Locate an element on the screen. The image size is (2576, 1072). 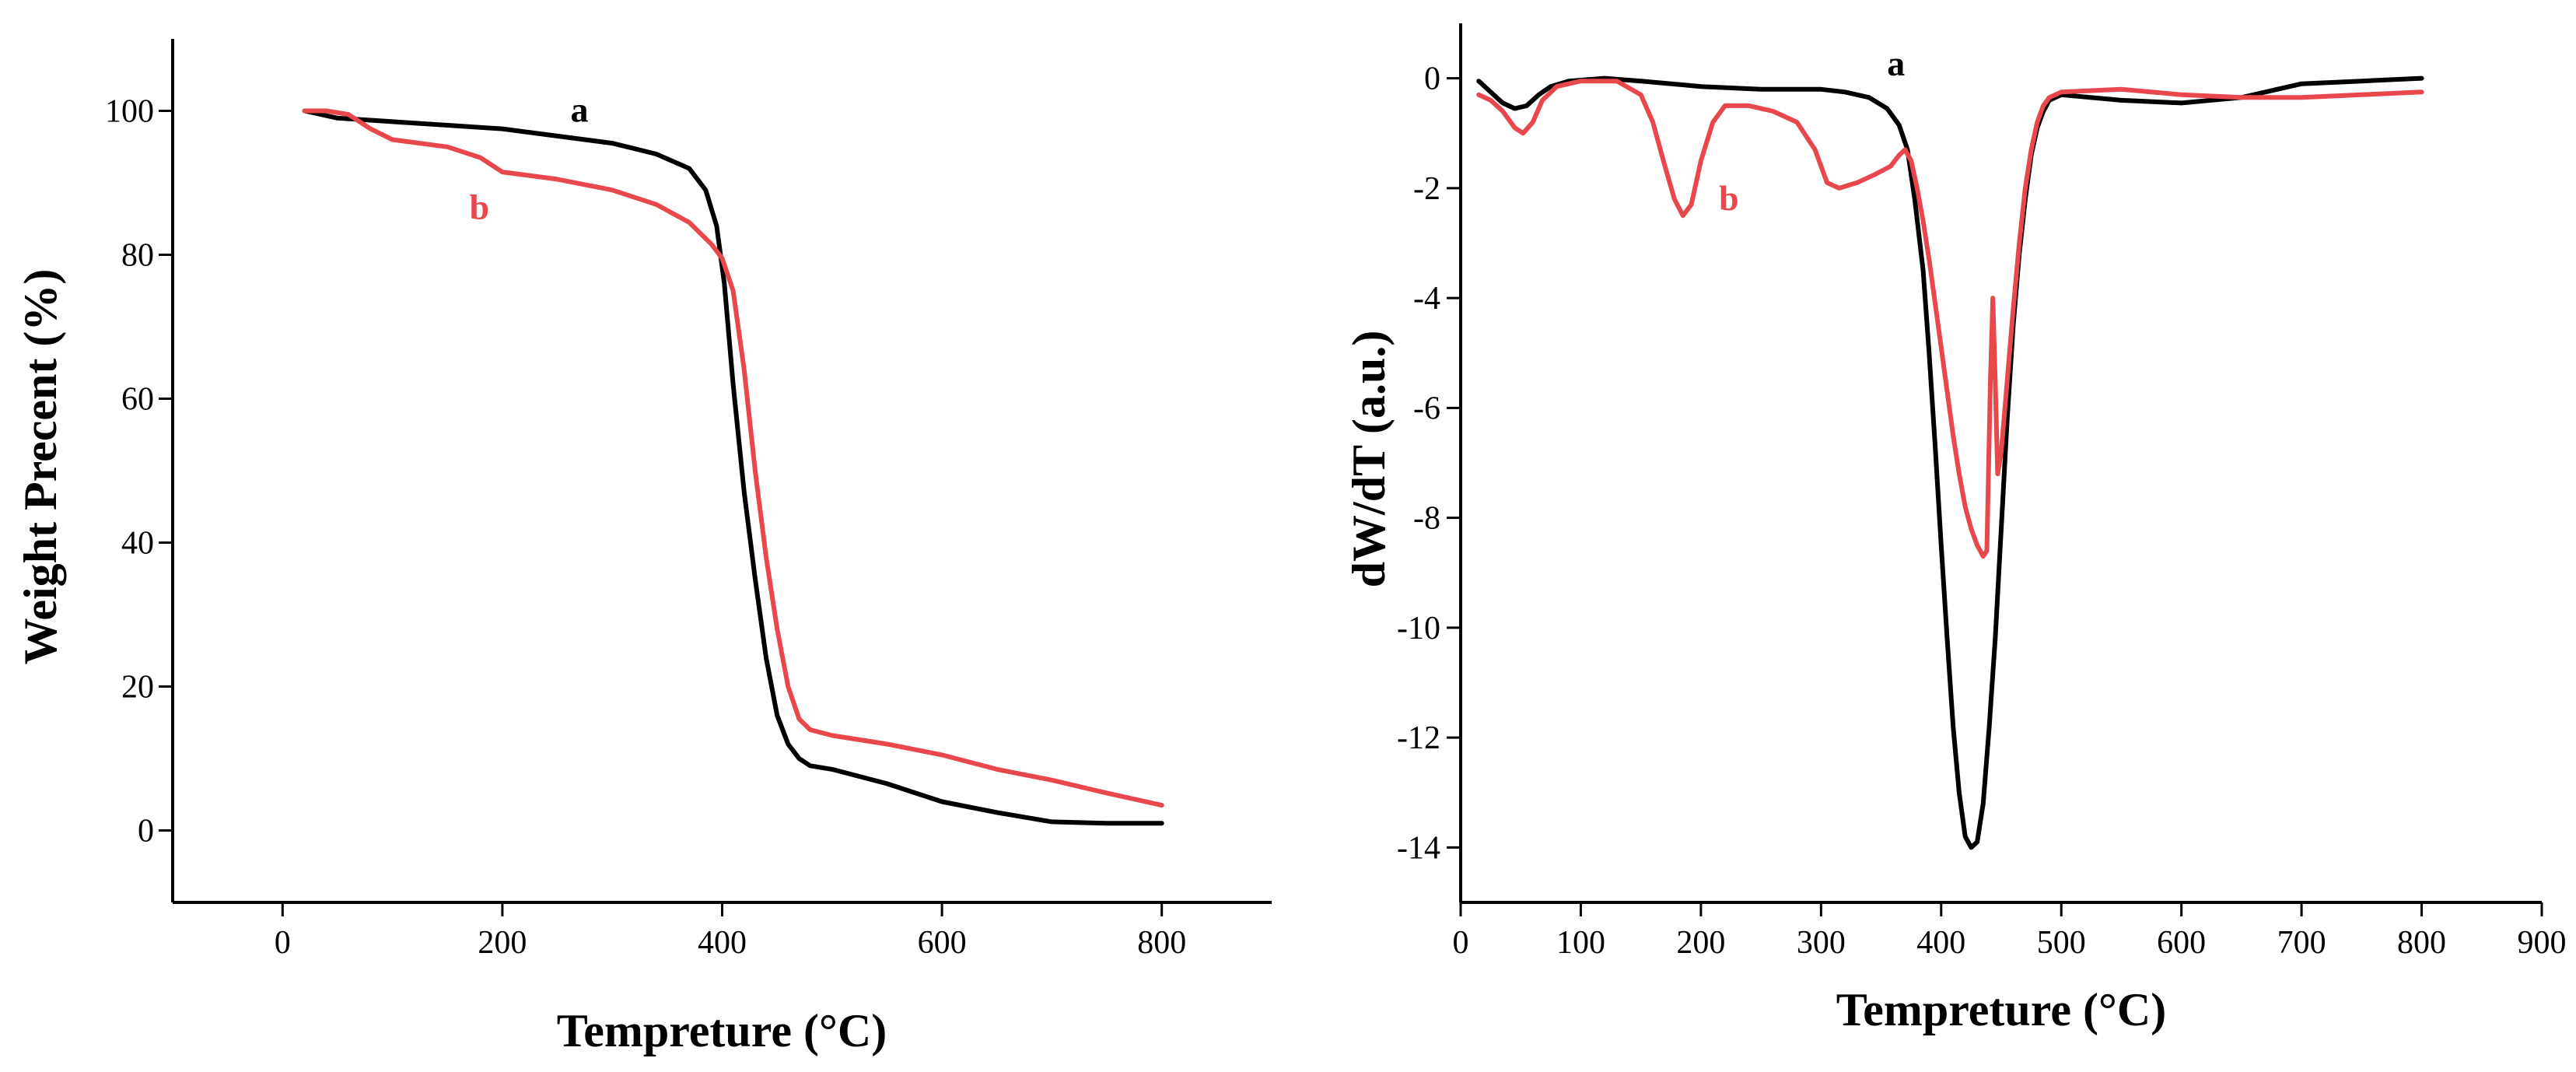
dtg-y-tick-label: -2 is located at coordinates (1426, 189).